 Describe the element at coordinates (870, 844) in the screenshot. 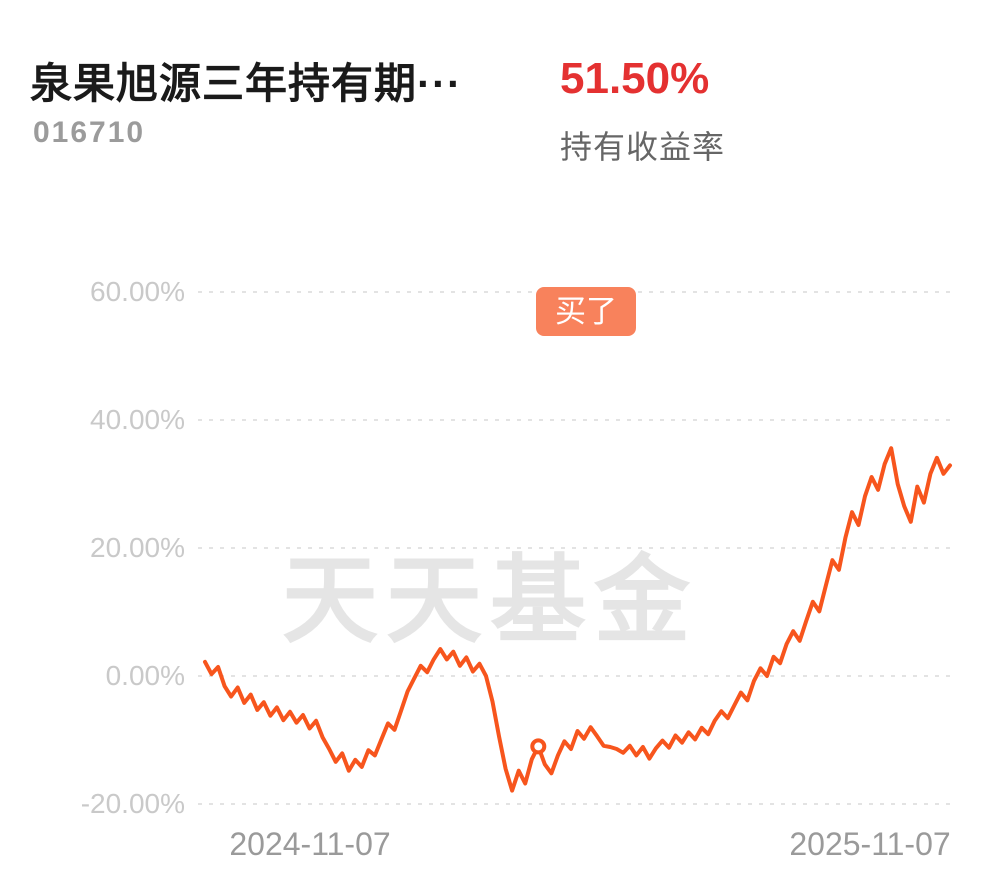

I see `x-axis-tick: 2025-11-07` at that location.